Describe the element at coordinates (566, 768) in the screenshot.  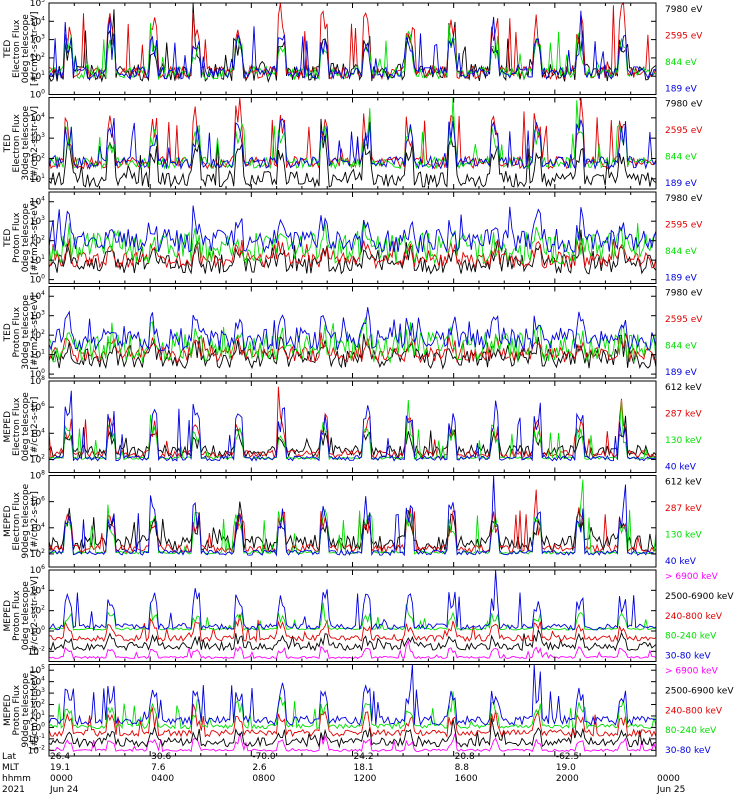
I see `footer-value: 19.0` at that location.